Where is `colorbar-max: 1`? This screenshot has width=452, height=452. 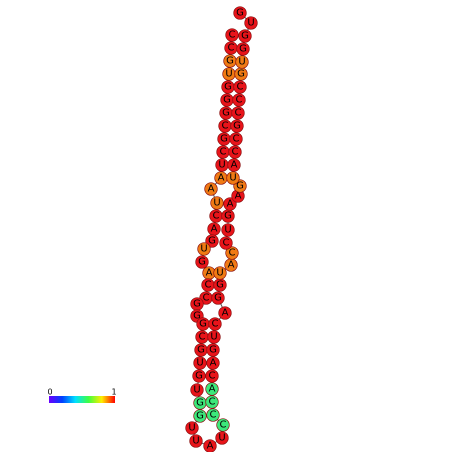
colorbar-max: 1 is located at coordinates (113, 392).